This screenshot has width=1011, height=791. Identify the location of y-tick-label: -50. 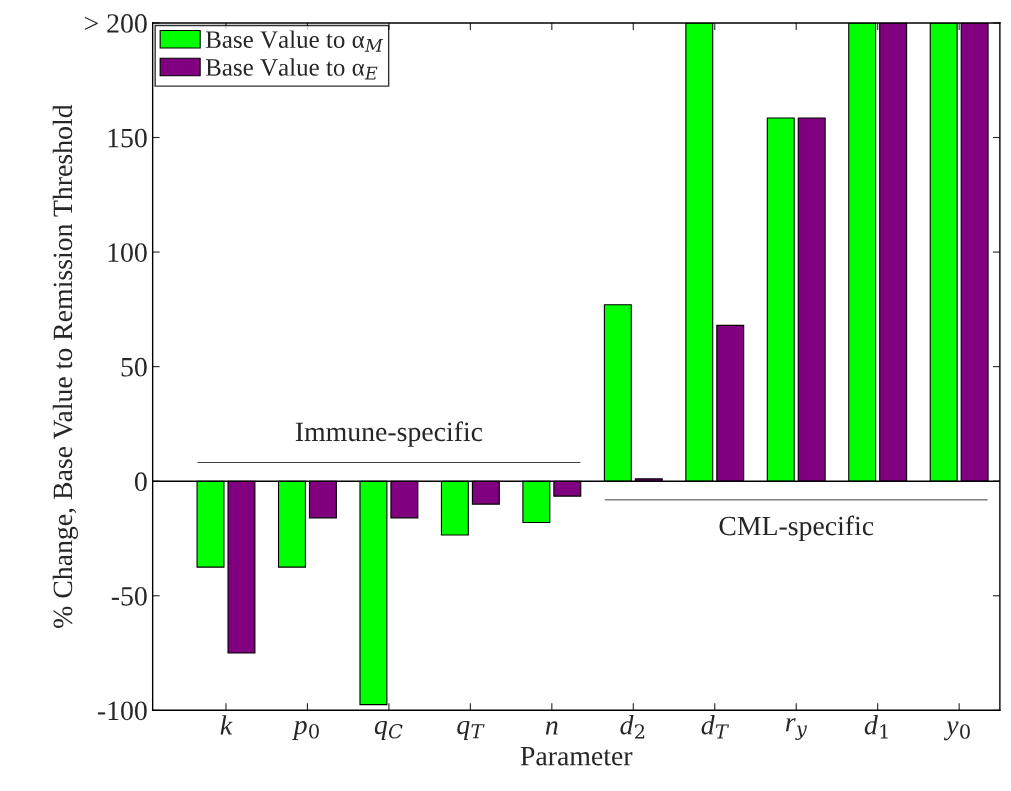
(129, 596).